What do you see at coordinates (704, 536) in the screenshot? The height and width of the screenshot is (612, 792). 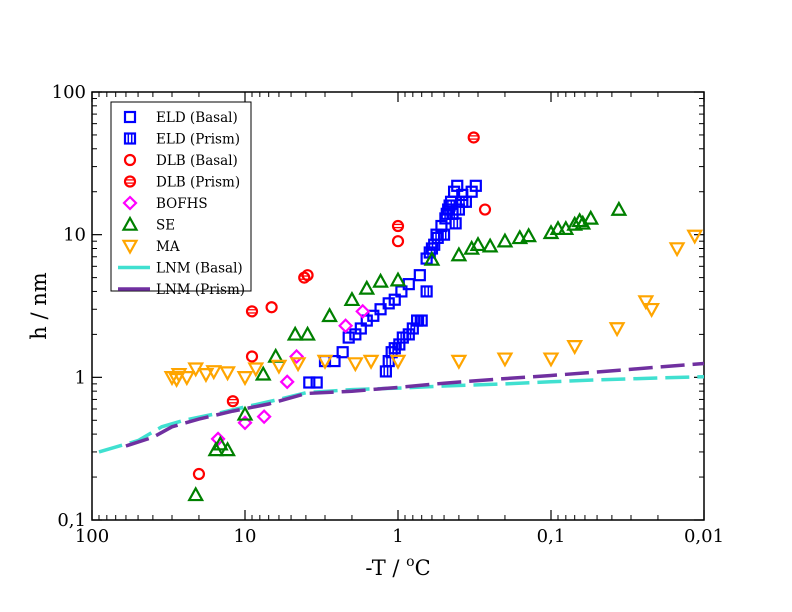 I see `x-tick-label: 0,01` at bounding box center [704, 536].